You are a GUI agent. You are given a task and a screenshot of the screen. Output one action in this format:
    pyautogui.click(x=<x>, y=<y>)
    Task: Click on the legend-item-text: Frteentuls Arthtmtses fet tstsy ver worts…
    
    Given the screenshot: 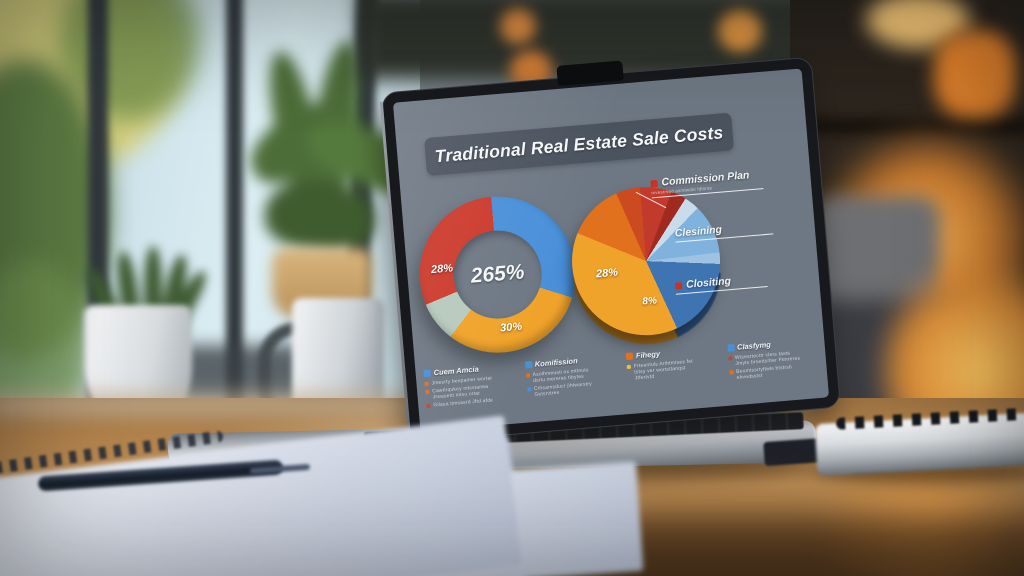 What is the action you would take?
    pyautogui.click(x=663, y=370)
    